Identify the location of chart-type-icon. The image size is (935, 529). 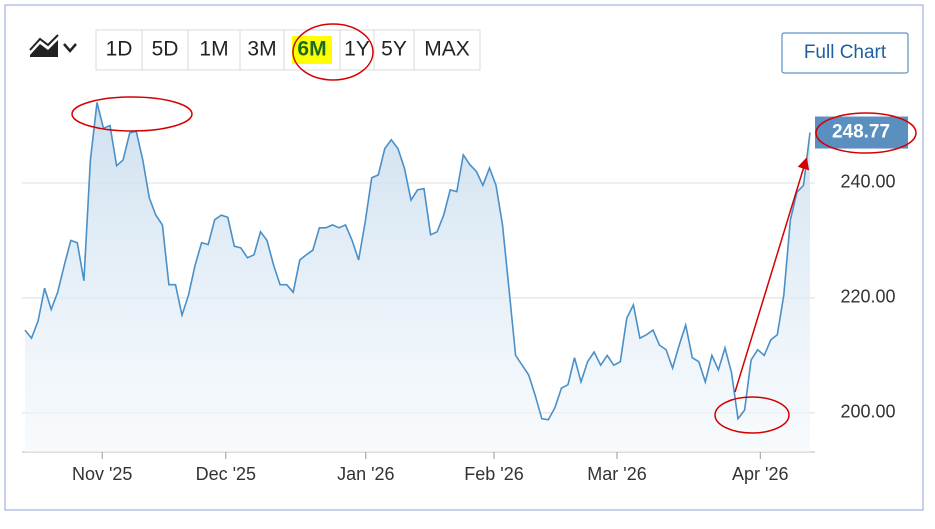
(53, 45).